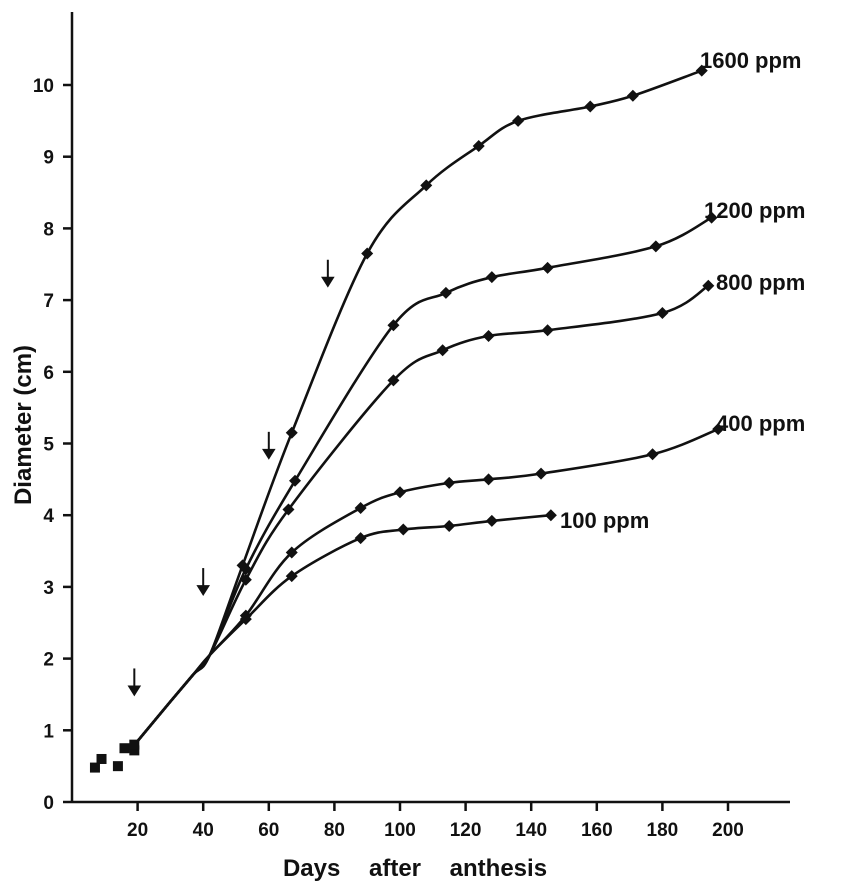 This screenshot has width=847, height=884. What do you see at coordinates (48, 660) in the screenshot?
I see `y-tick-label: 2` at bounding box center [48, 660].